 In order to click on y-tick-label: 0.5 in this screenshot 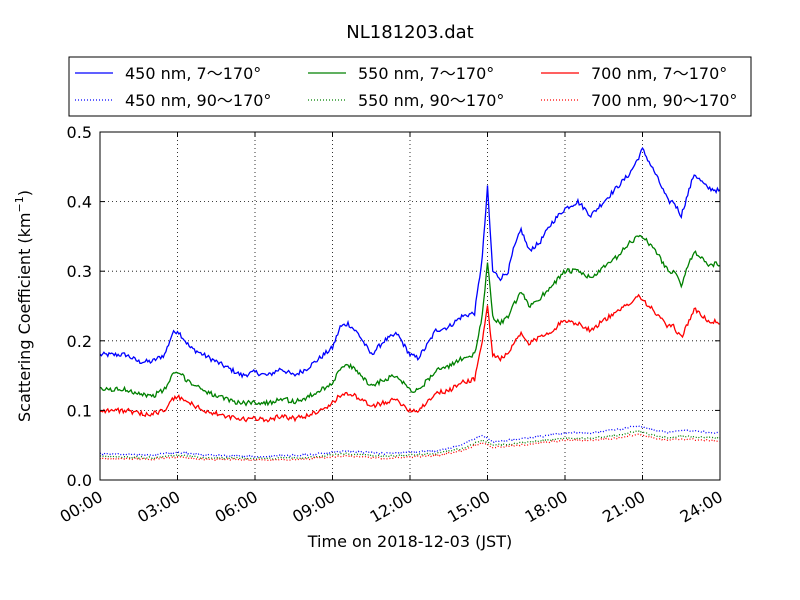, I will do `click(79, 132)`.